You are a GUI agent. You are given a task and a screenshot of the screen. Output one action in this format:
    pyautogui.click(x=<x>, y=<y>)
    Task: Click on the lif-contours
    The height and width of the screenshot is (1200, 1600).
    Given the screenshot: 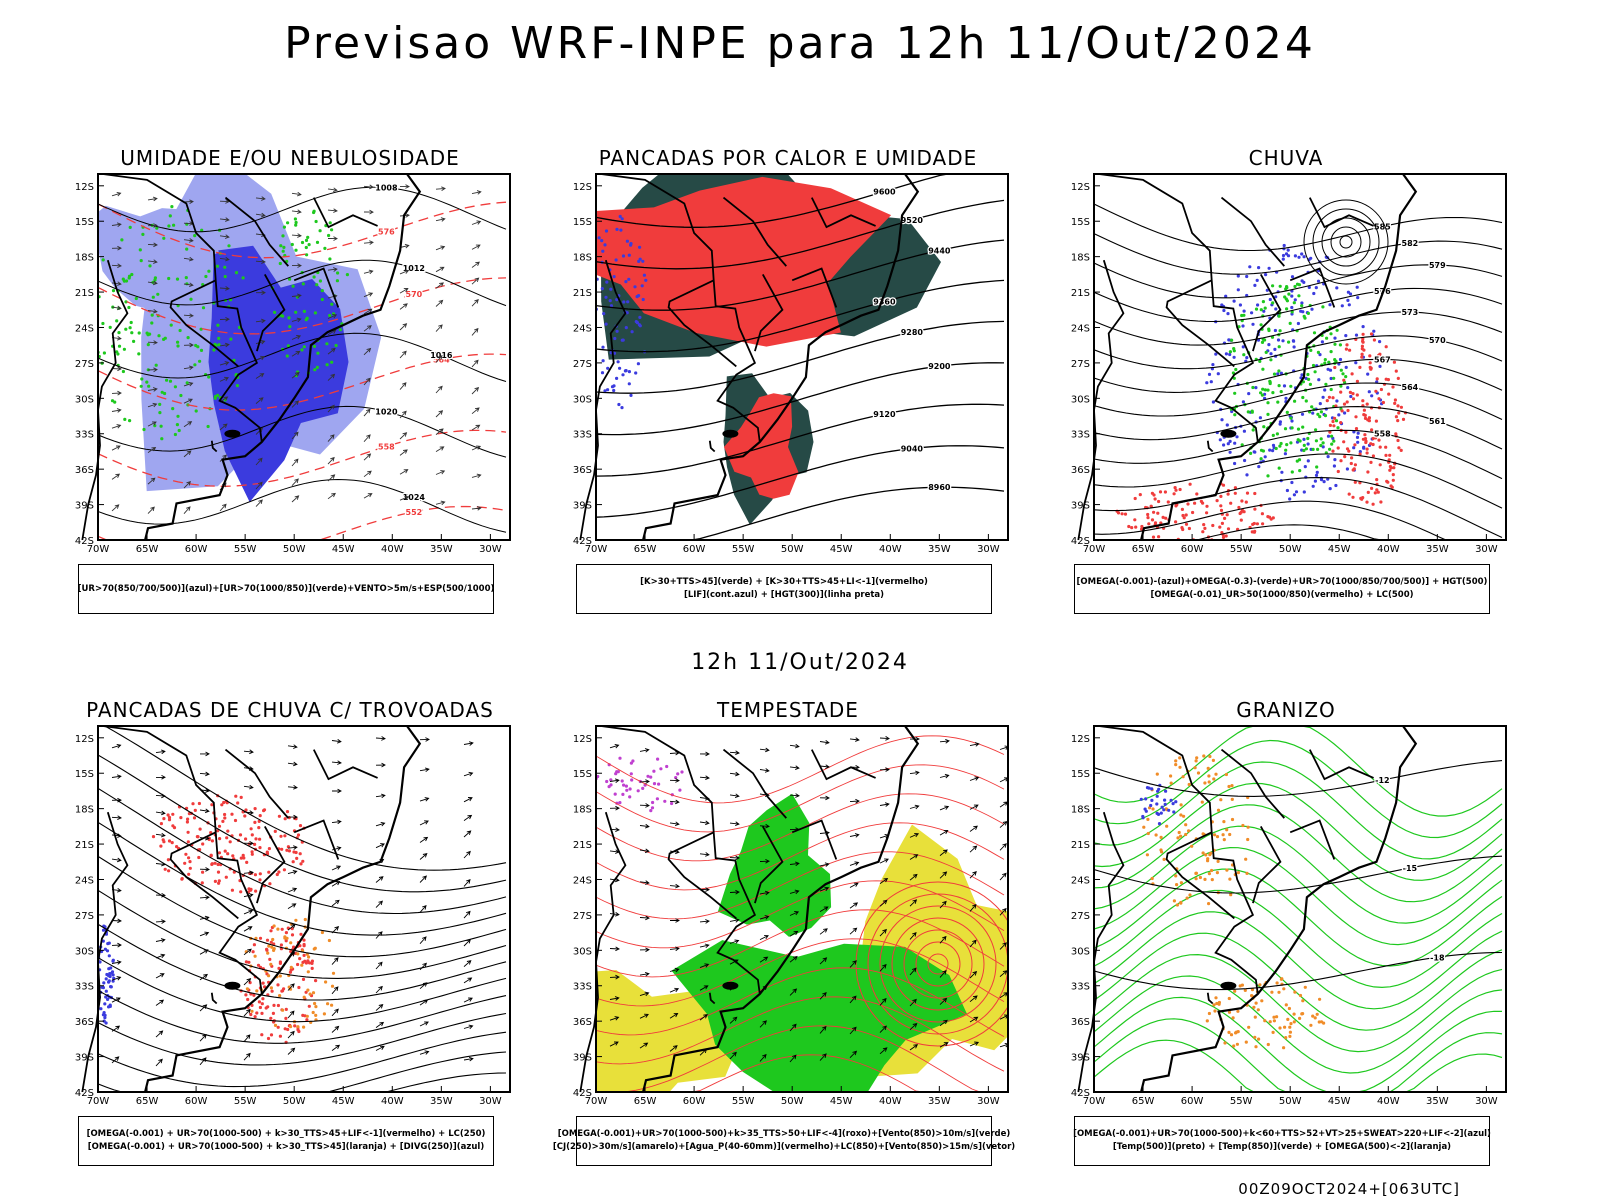 What is the action you would take?
    pyautogui.click(x=622, y=312)
    